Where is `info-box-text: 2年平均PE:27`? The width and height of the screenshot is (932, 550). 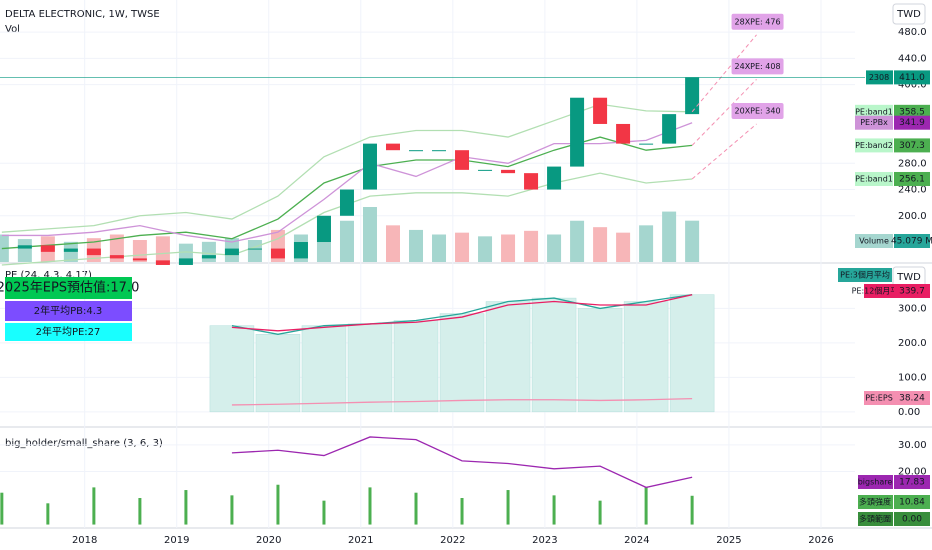
info-box-text: 2年平均PE:27 is located at coordinates (68, 331).